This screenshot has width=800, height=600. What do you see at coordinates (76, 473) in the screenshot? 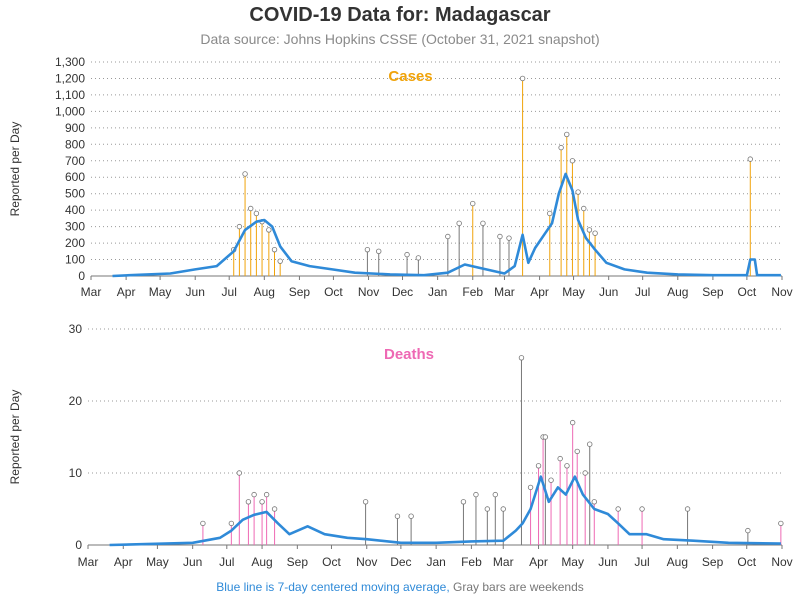
I see `y-tick-label: 10` at bounding box center [76, 473].